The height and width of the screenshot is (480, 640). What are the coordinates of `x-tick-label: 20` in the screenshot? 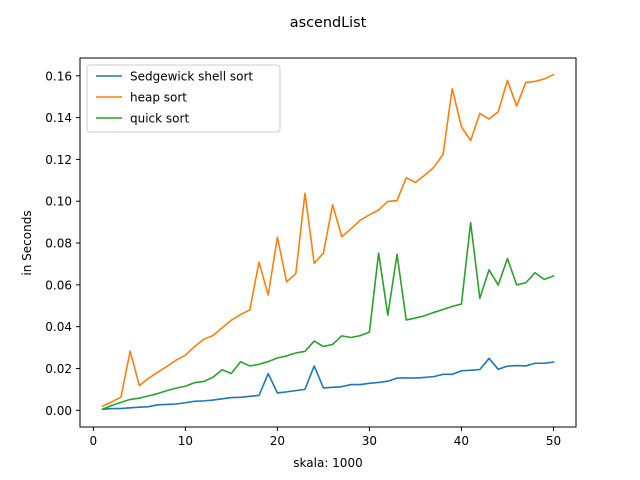 It's located at (277, 441).